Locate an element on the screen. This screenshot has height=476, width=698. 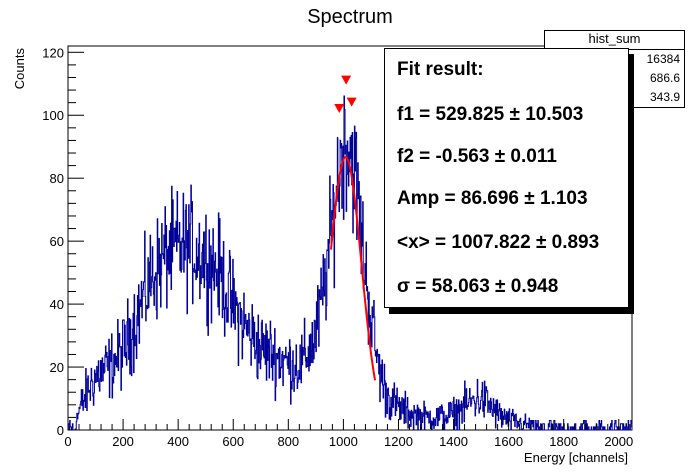
x-tick-label: 600 is located at coordinates (233, 441).